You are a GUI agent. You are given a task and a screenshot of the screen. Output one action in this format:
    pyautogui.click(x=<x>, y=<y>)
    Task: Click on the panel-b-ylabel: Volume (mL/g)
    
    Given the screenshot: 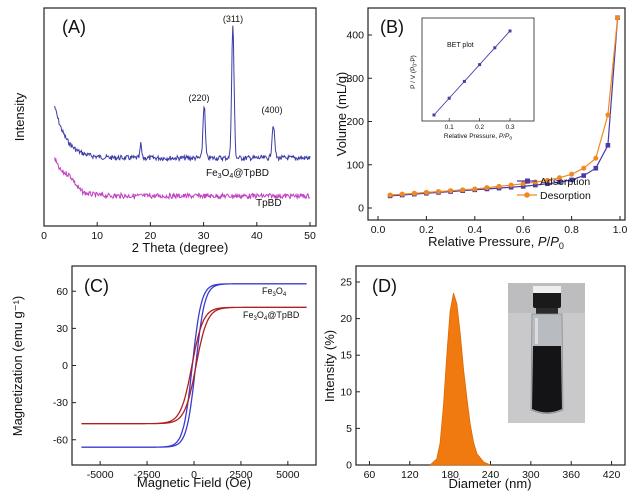 What is the action you would take?
    pyautogui.click(x=341, y=114)
    